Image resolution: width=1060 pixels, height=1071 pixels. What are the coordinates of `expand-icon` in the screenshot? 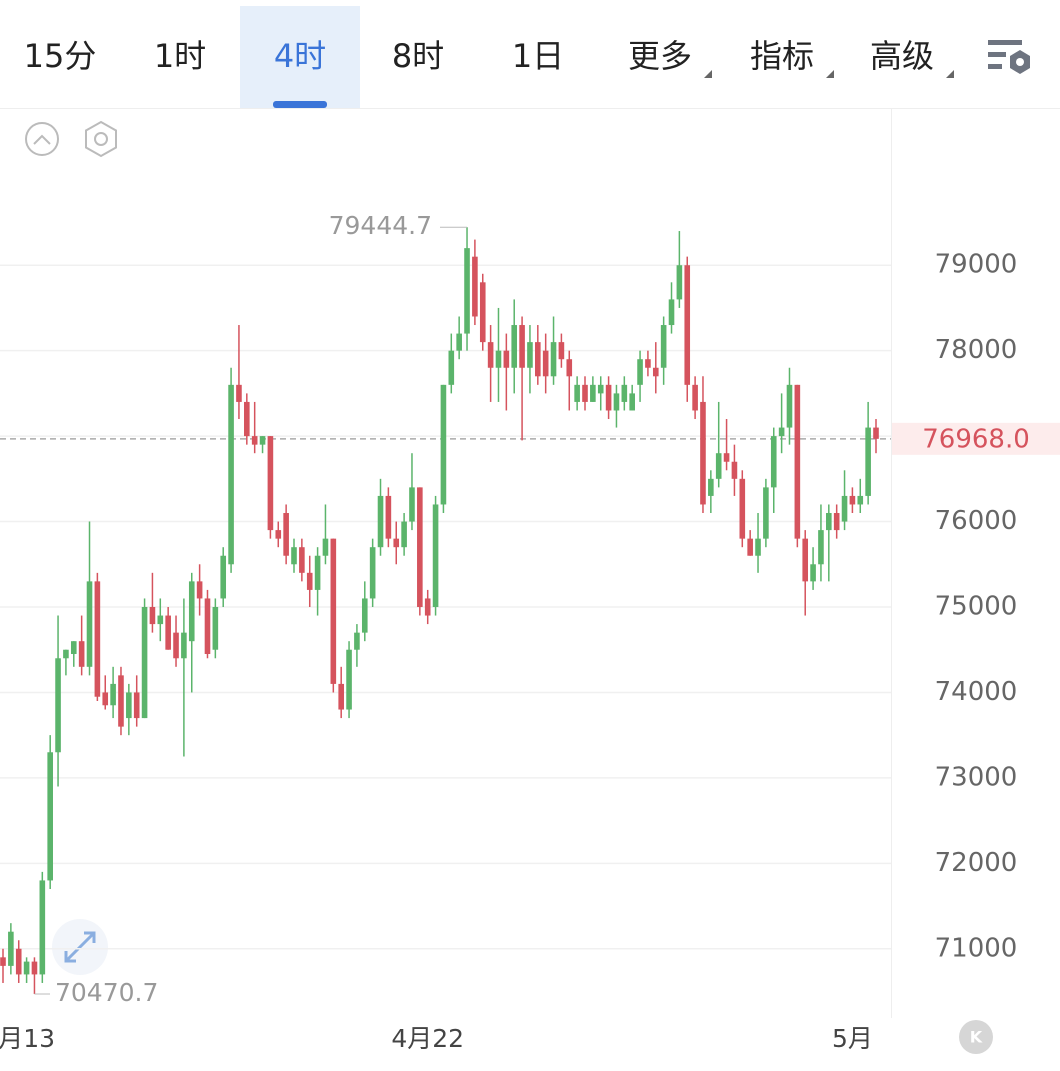 It's located at (80, 947).